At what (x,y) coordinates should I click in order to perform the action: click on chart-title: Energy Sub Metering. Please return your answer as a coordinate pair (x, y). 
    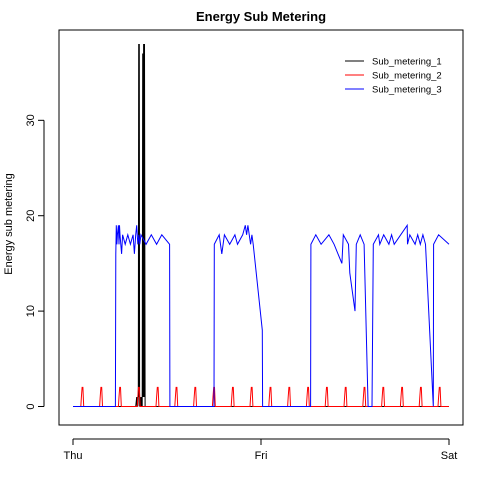
    Looking at the image, I should click on (261, 16).